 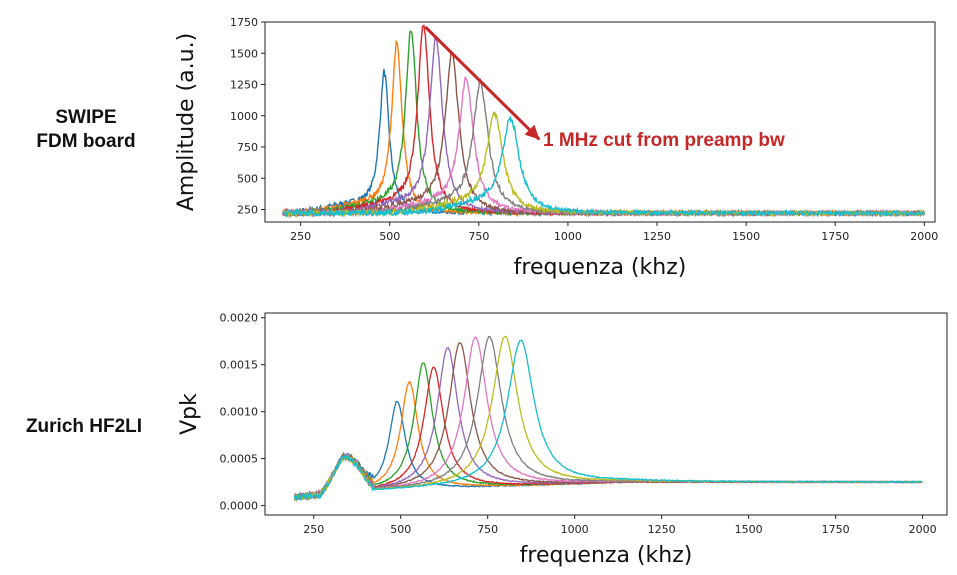 What do you see at coordinates (244, 116) in the screenshot?
I see `y-tick-label: 1000` at bounding box center [244, 116].